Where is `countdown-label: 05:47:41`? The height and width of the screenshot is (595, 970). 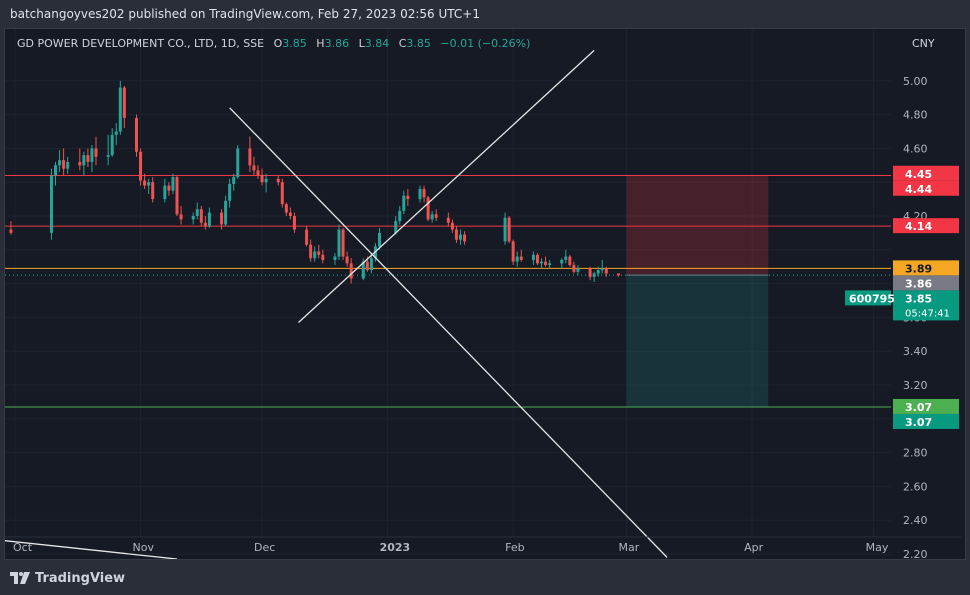
countdown-label: 05:47:41 is located at coordinates (927, 313).